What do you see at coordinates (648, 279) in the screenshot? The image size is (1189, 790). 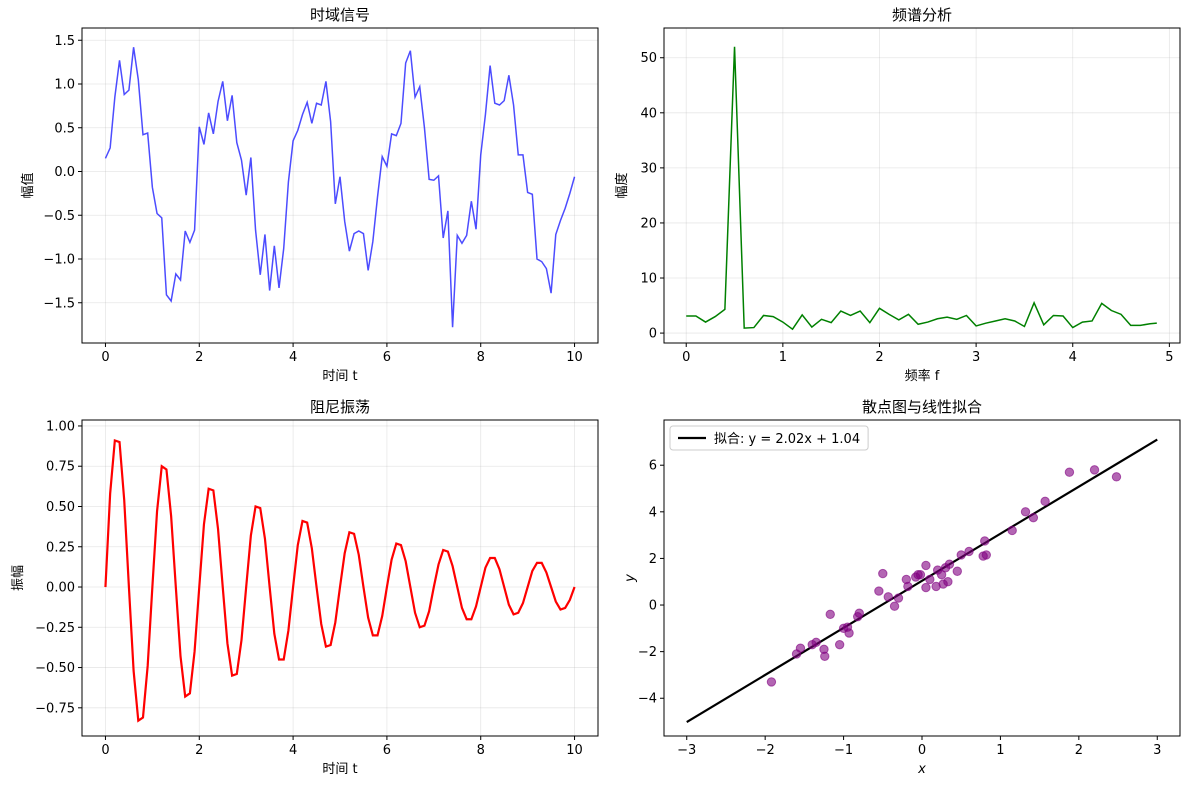 I see `y-tick-label: 10` at bounding box center [648, 279].